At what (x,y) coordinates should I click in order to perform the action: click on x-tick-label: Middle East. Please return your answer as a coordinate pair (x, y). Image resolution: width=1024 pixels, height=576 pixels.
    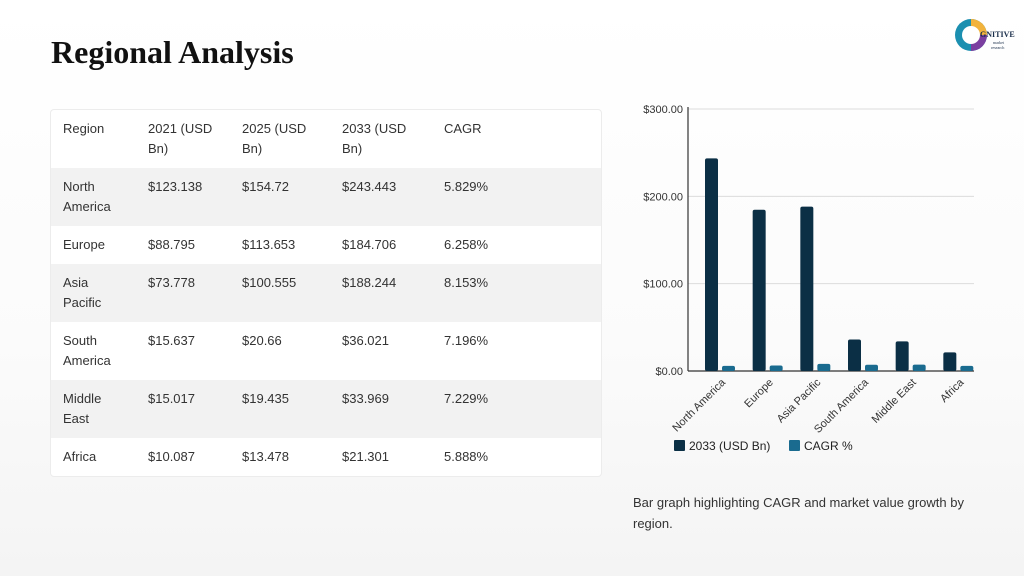
    Looking at the image, I should click on (894, 401).